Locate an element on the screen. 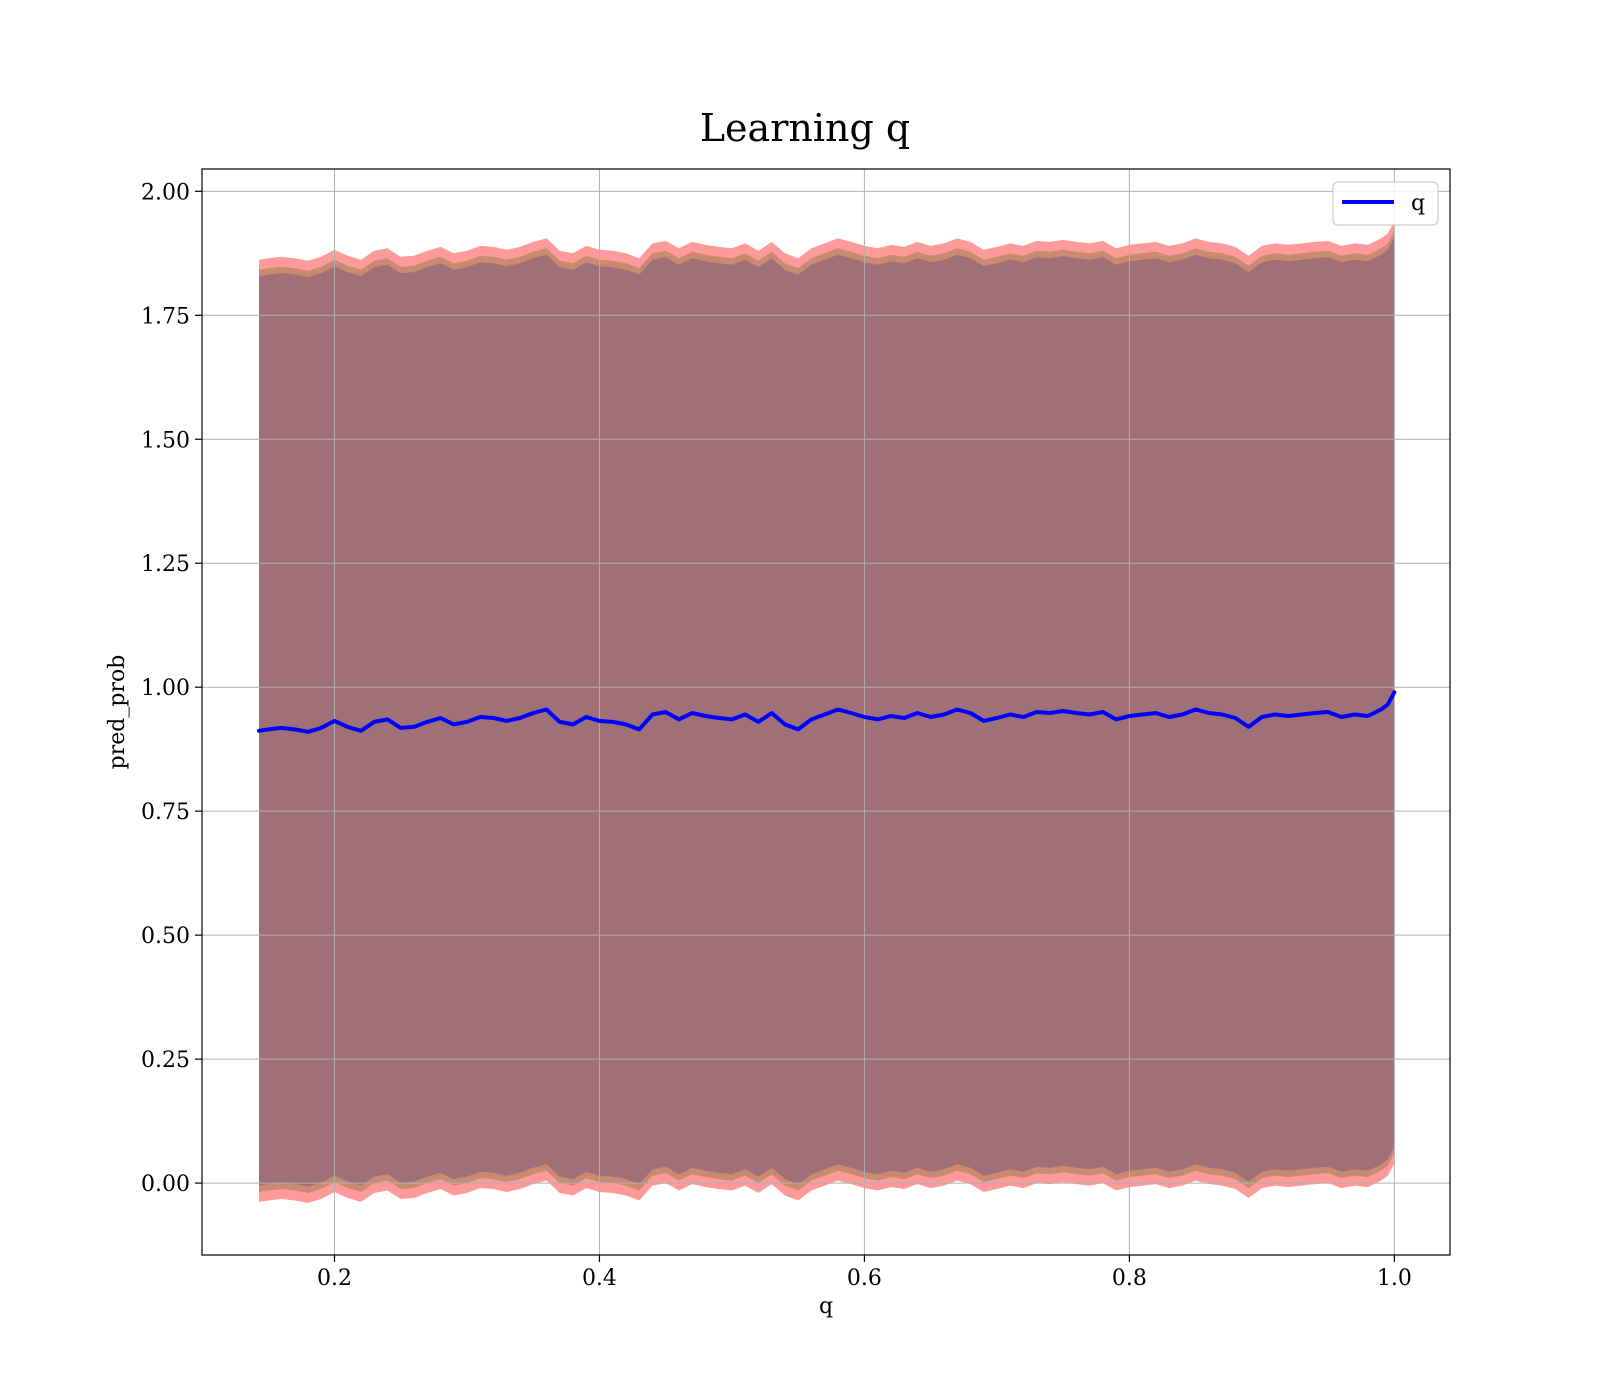 Image resolution: width=1600 pixels, height=1400 pixels. y-tick-label: 0.25 is located at coordinates (165, 1060).